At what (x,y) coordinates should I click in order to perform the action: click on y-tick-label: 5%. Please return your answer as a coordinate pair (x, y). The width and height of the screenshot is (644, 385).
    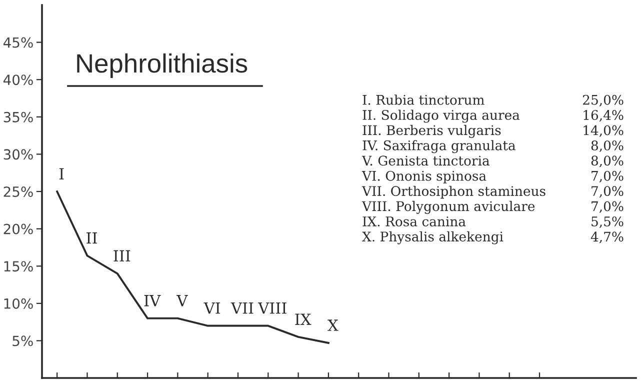
    Looking at the image, I should click on (22, 341).